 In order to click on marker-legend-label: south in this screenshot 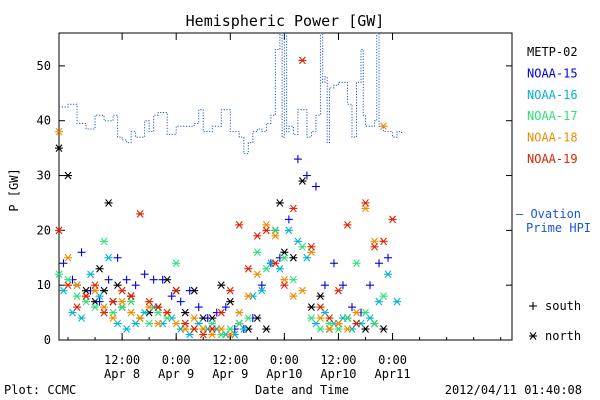, I will do `click(563, 306)`.